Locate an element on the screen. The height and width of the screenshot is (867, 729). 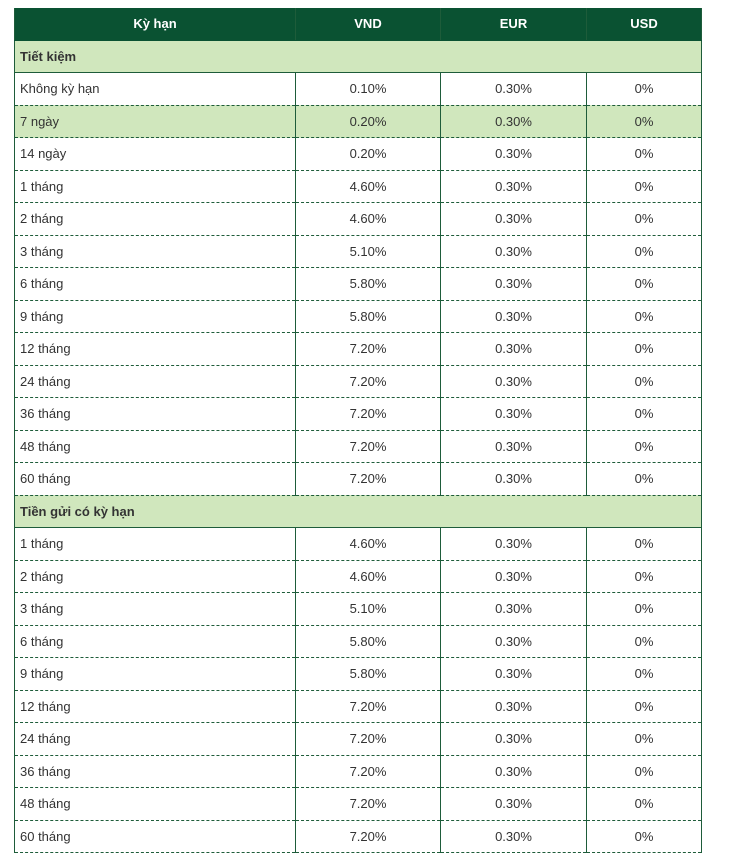
rate-row: 14 ngày 0.20% 0.30% 0% is located at coordinates (358, 154).